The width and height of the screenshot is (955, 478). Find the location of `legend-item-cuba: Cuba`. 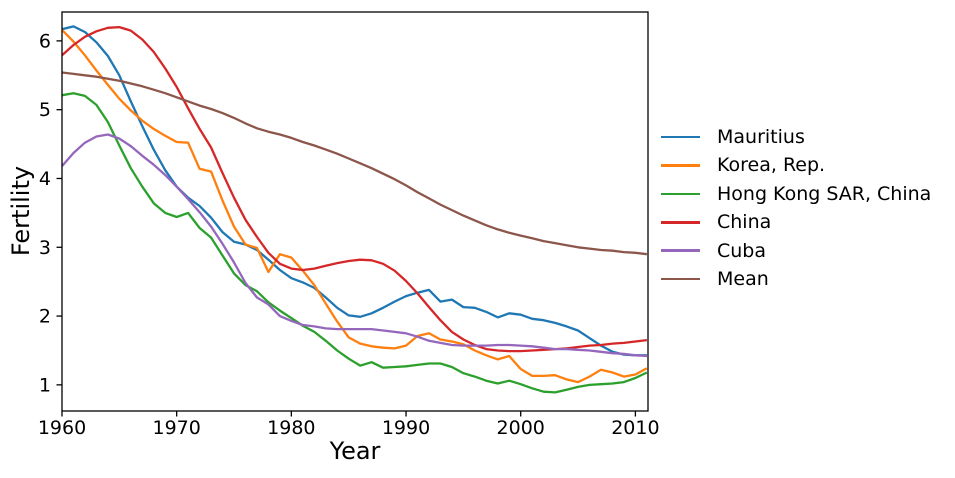

legend-item-cuba: Cuba is located at coordinates (796, 251).